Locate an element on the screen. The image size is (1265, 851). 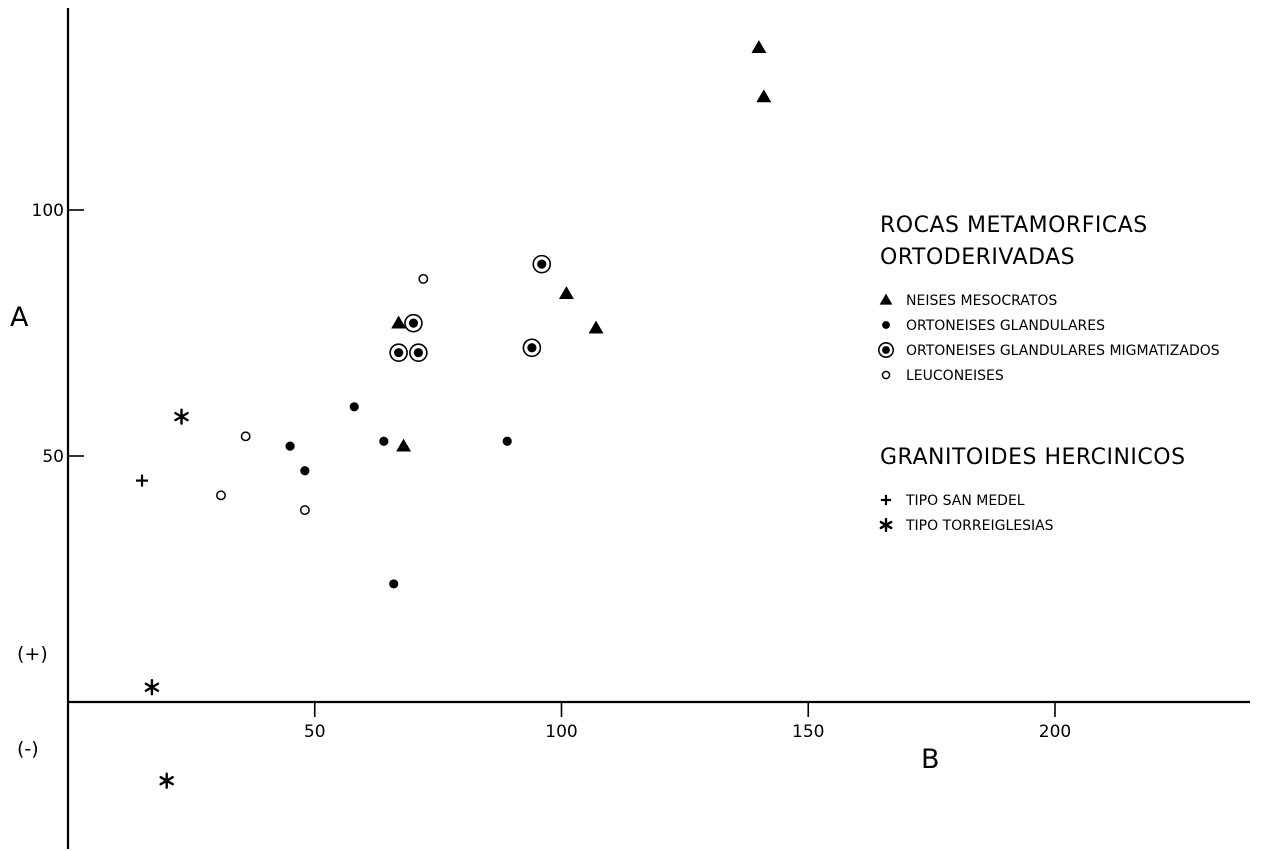
series-dot is located at coordinates (398, 495).